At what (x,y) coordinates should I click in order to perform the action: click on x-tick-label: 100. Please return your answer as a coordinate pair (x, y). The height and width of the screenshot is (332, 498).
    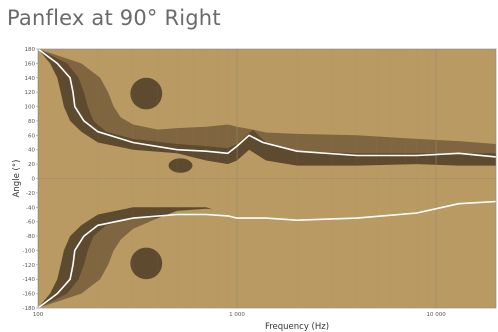
    Looking at the image, I should click on (38, 315).